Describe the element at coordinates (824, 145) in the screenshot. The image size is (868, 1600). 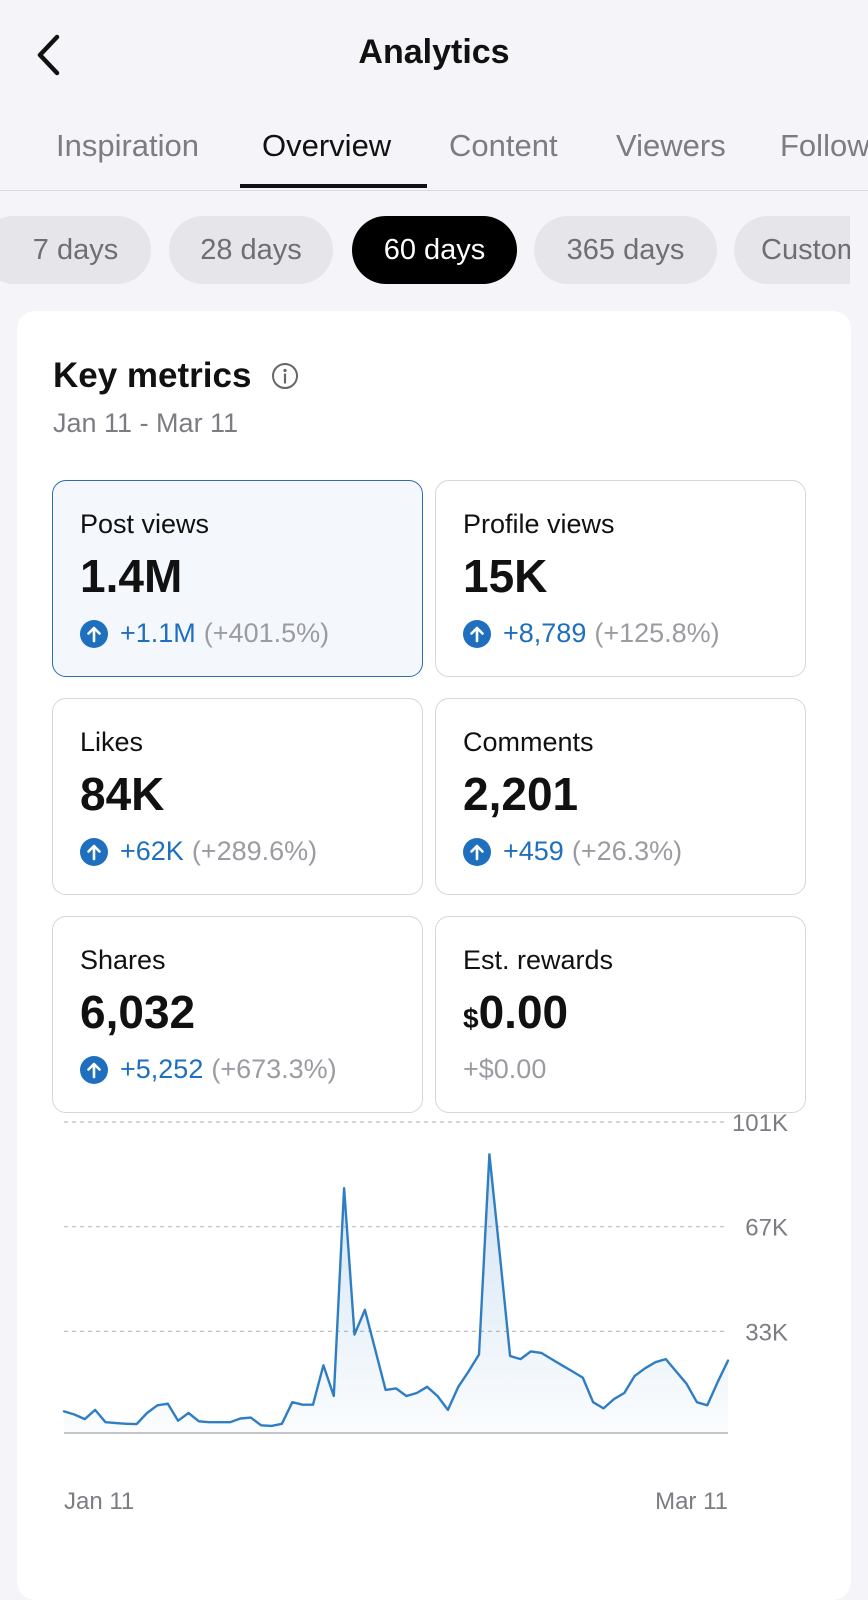
I see `tab-followers: Follow` at that location.